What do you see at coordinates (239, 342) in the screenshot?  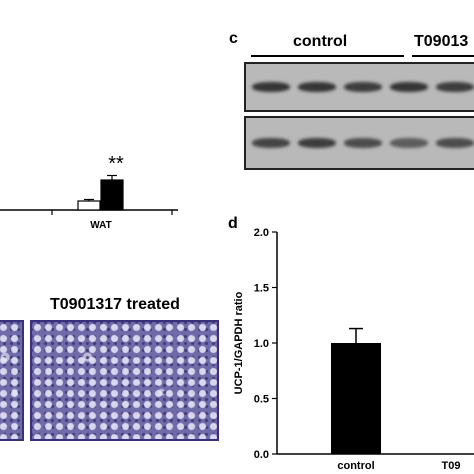 I see `y-axis-label: UCP-1/GAPDH ratio` at bounding box center [239, 342].